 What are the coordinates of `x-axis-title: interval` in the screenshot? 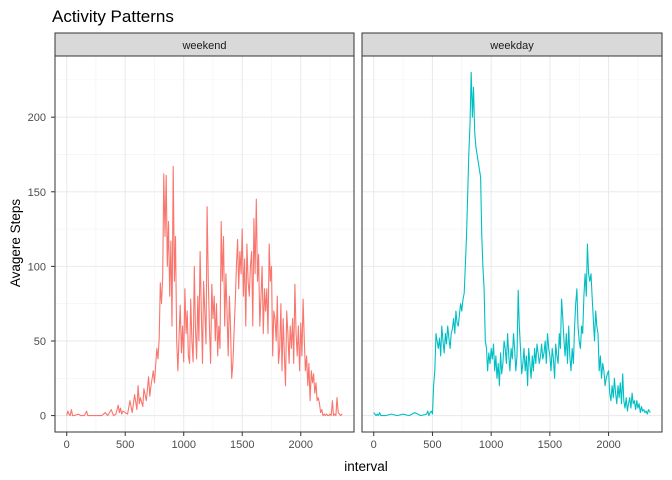 It's located at (366, 466).